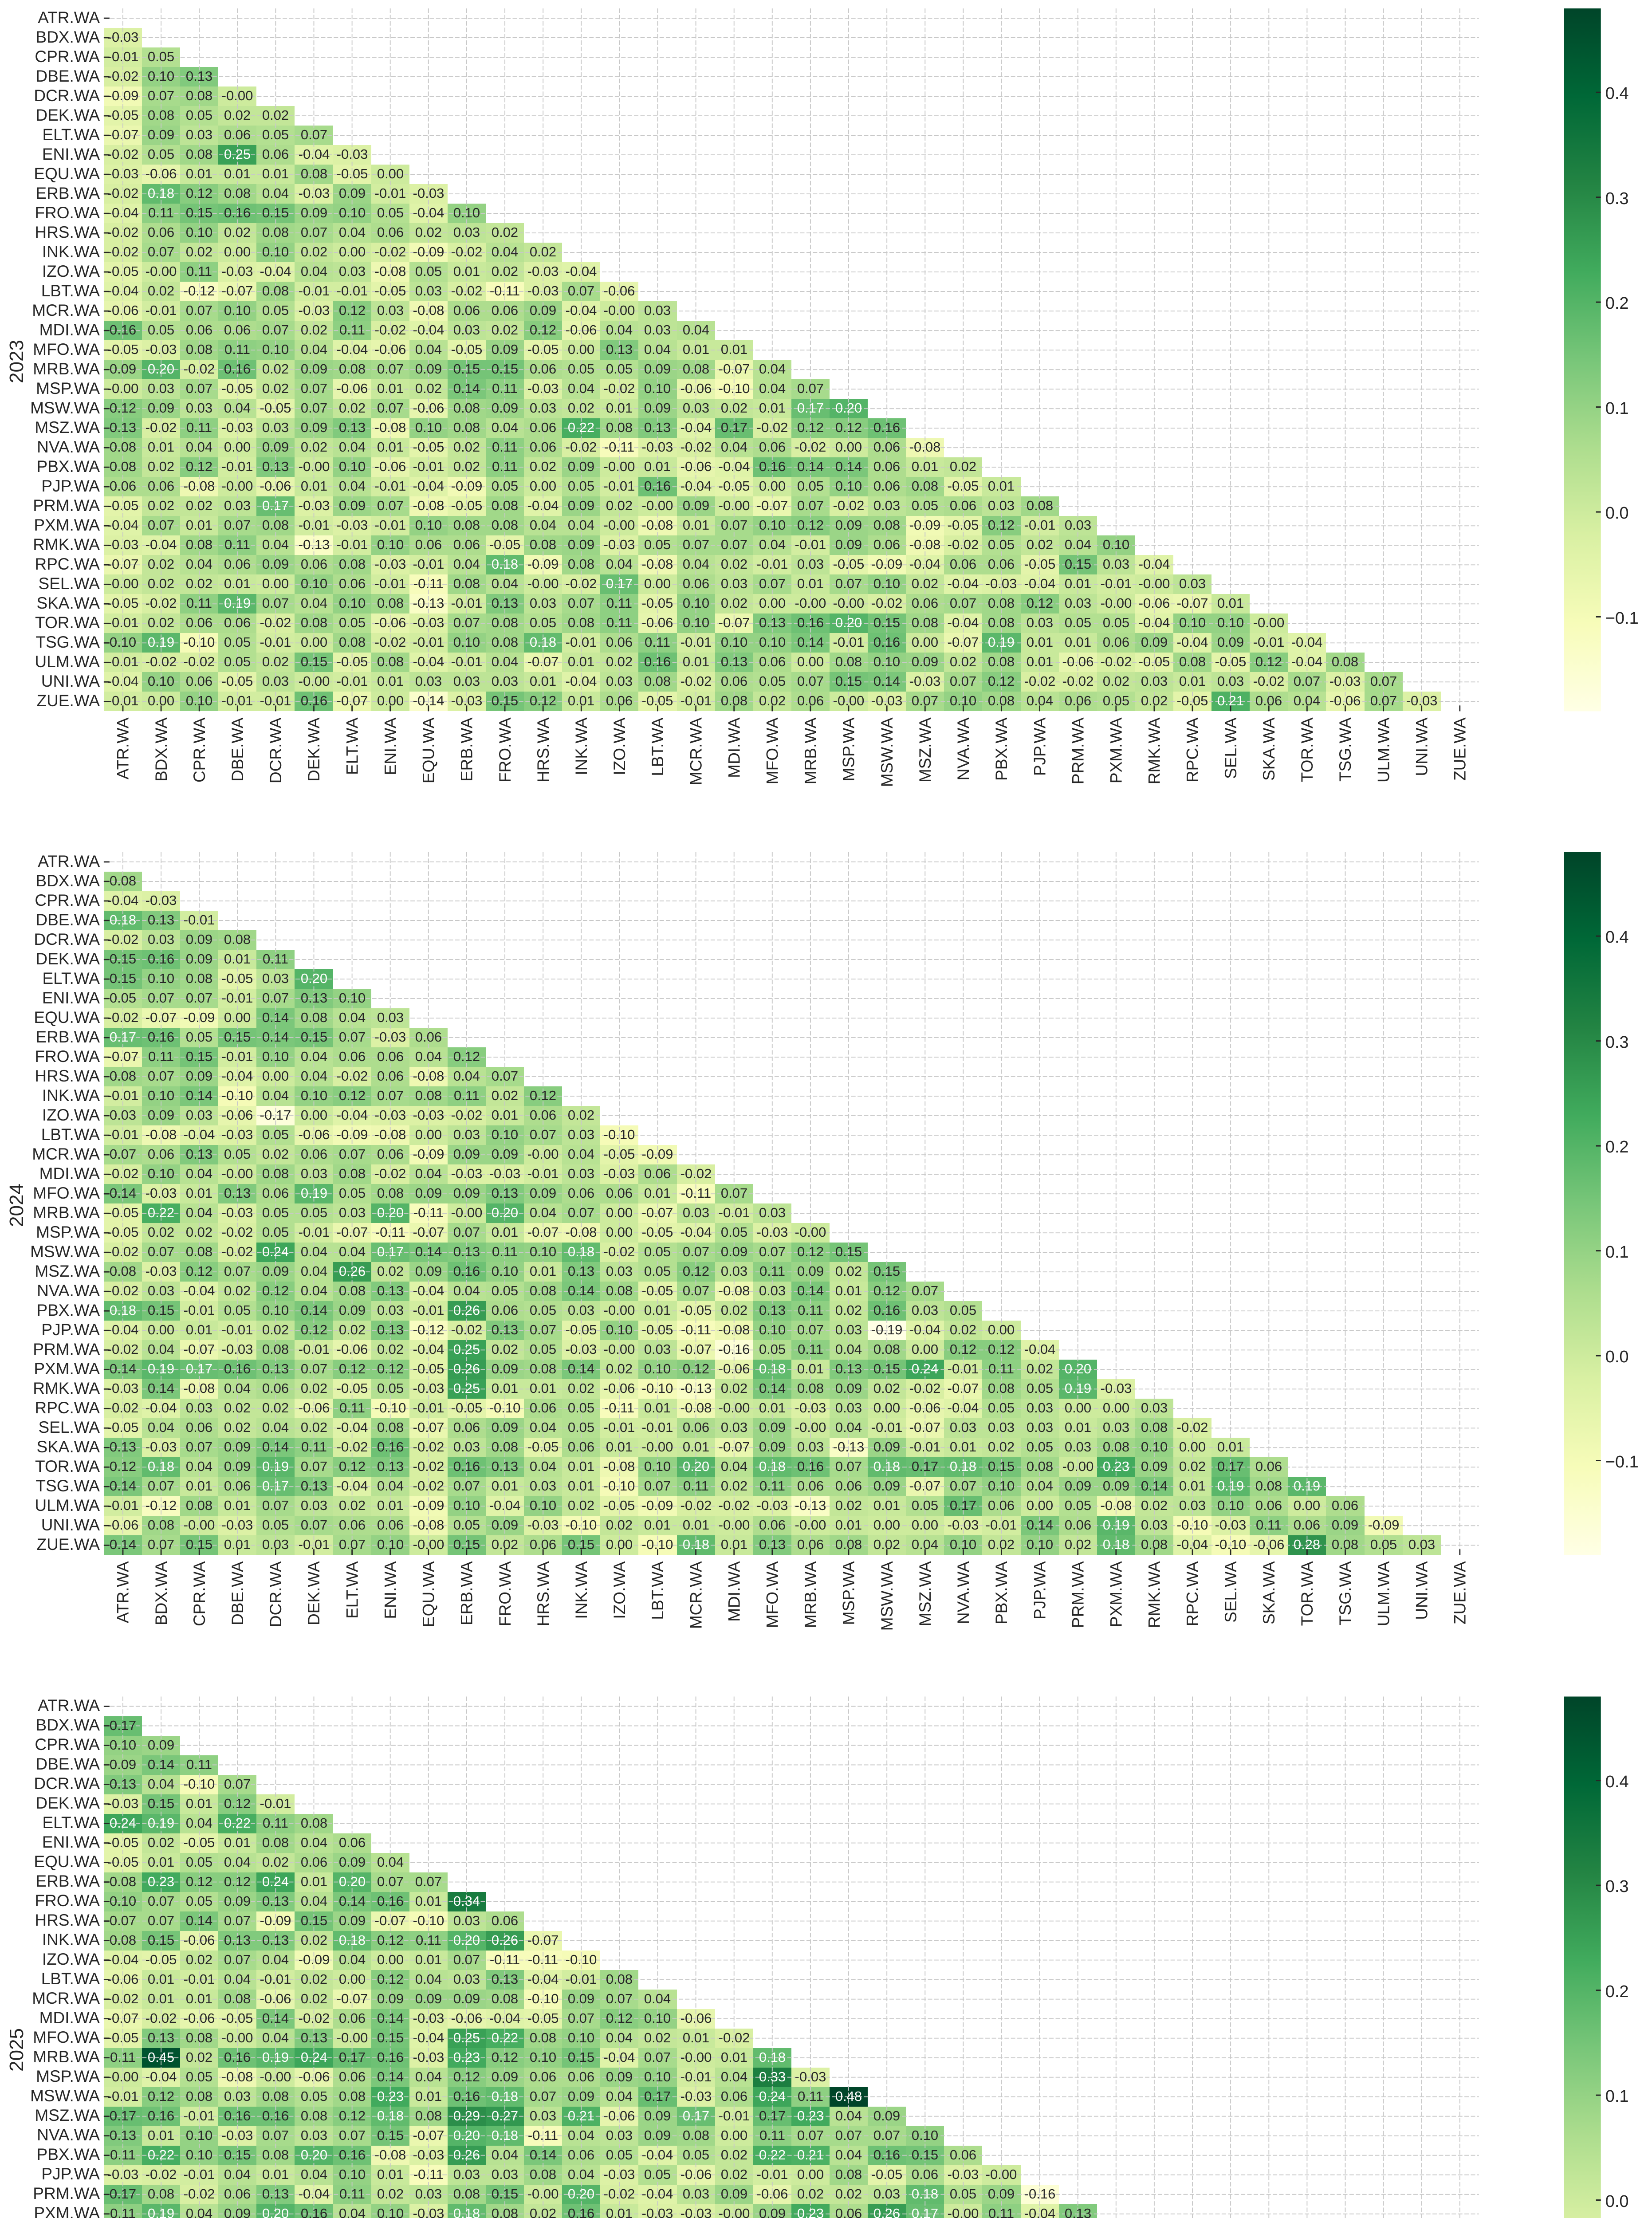  What do you see at coordinates (466, 369) in the screenshot?
I see `svg-text: 0.15` at bounding box center [466, 369].